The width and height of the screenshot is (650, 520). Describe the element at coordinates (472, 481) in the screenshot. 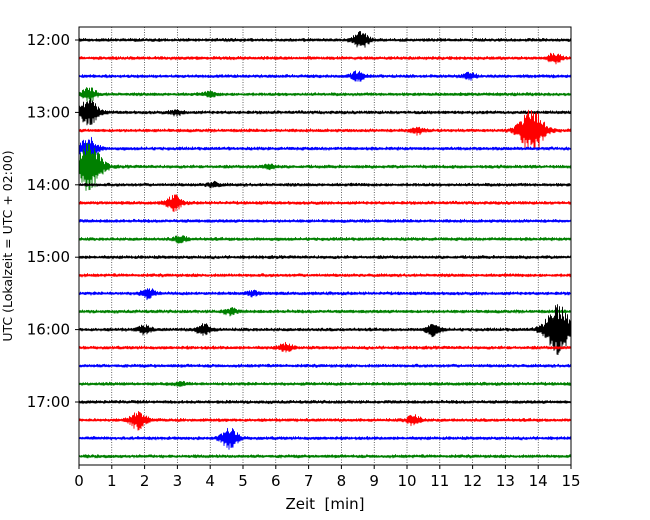

I see `x-tick-label: 12` at that location.